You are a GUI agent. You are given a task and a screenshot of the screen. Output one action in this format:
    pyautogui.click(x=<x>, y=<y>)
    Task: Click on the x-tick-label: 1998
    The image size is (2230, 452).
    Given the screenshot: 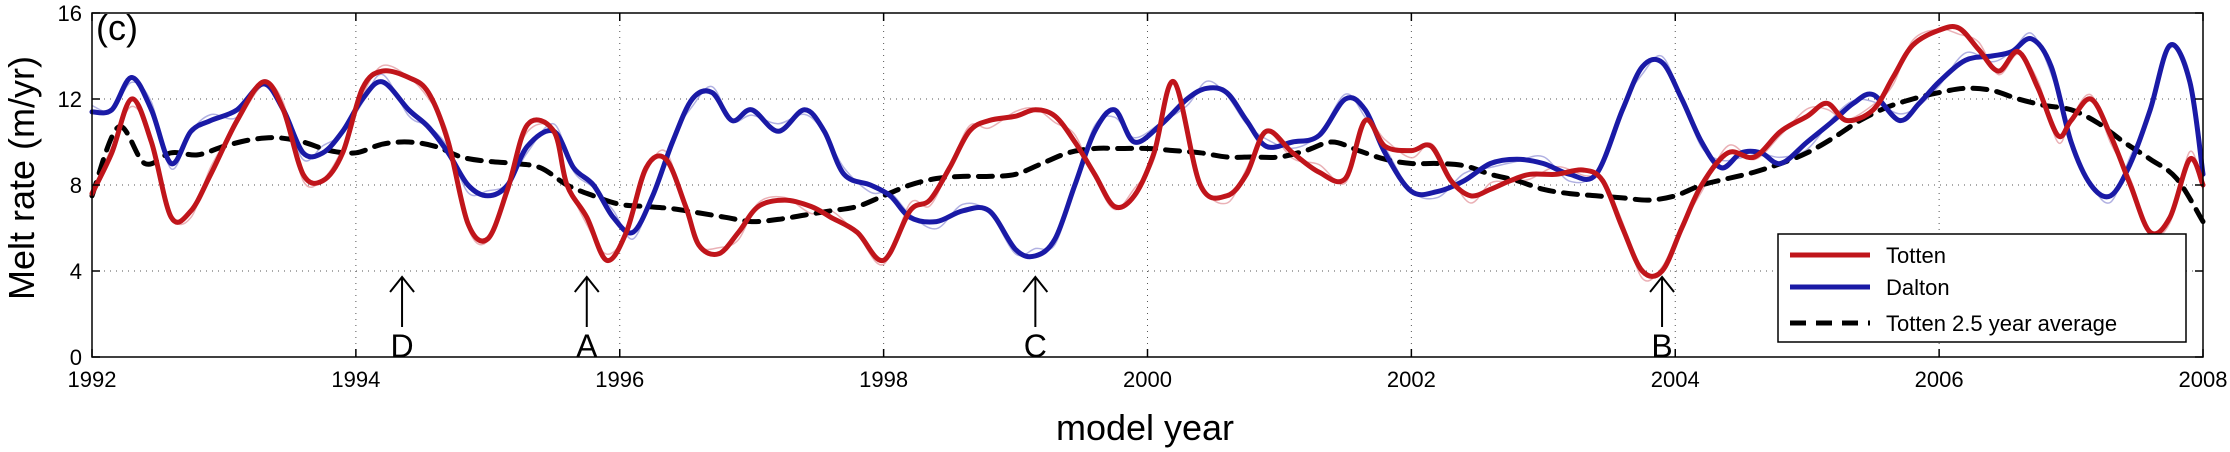 What is the action you would take?
    pyautogui.click(x=883, y=379)
    